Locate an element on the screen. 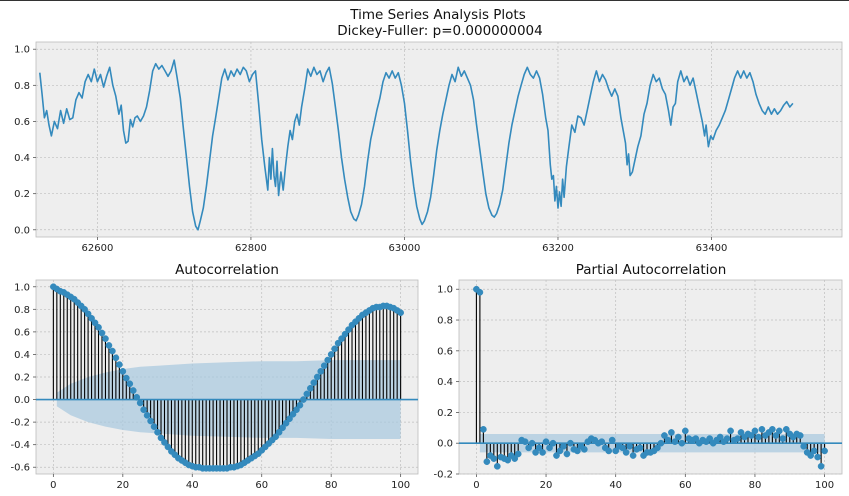 This screenshot has height=496, width=849. y-tick-label: 0.6 is located at coordinates (22, 332).